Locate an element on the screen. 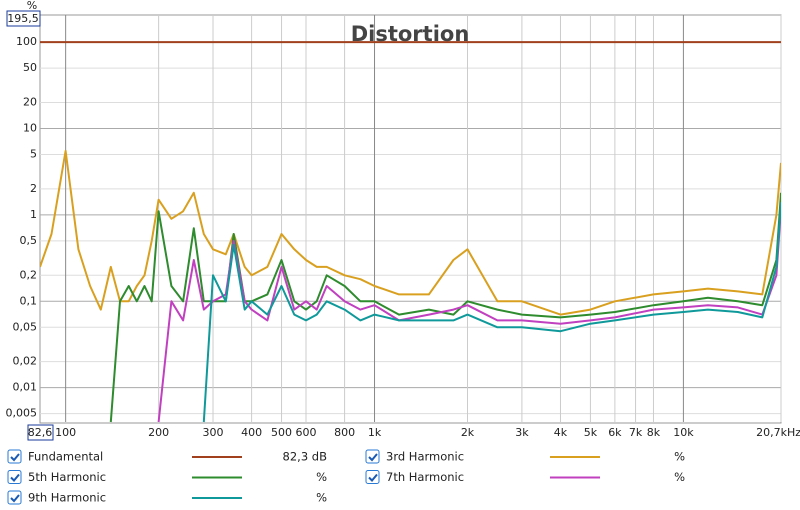 The height and width of the screenshot is (510, 800). y-tick-label: 1 is located at coordinates (33, 214).